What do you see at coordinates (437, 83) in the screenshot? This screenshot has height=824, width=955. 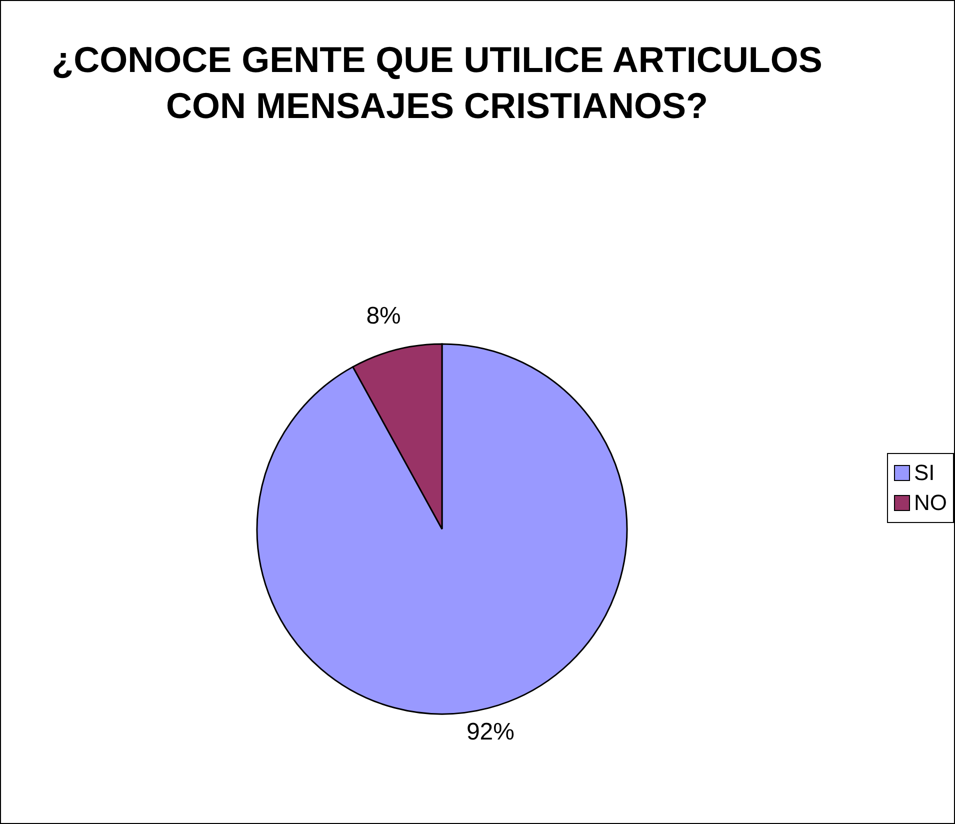 I see `chart-title: ¿CONOCE GENTE QUE UTILICE ARTICULOS CON MENSAJES CRISTIANOS?` at bounding box center [437, 83].